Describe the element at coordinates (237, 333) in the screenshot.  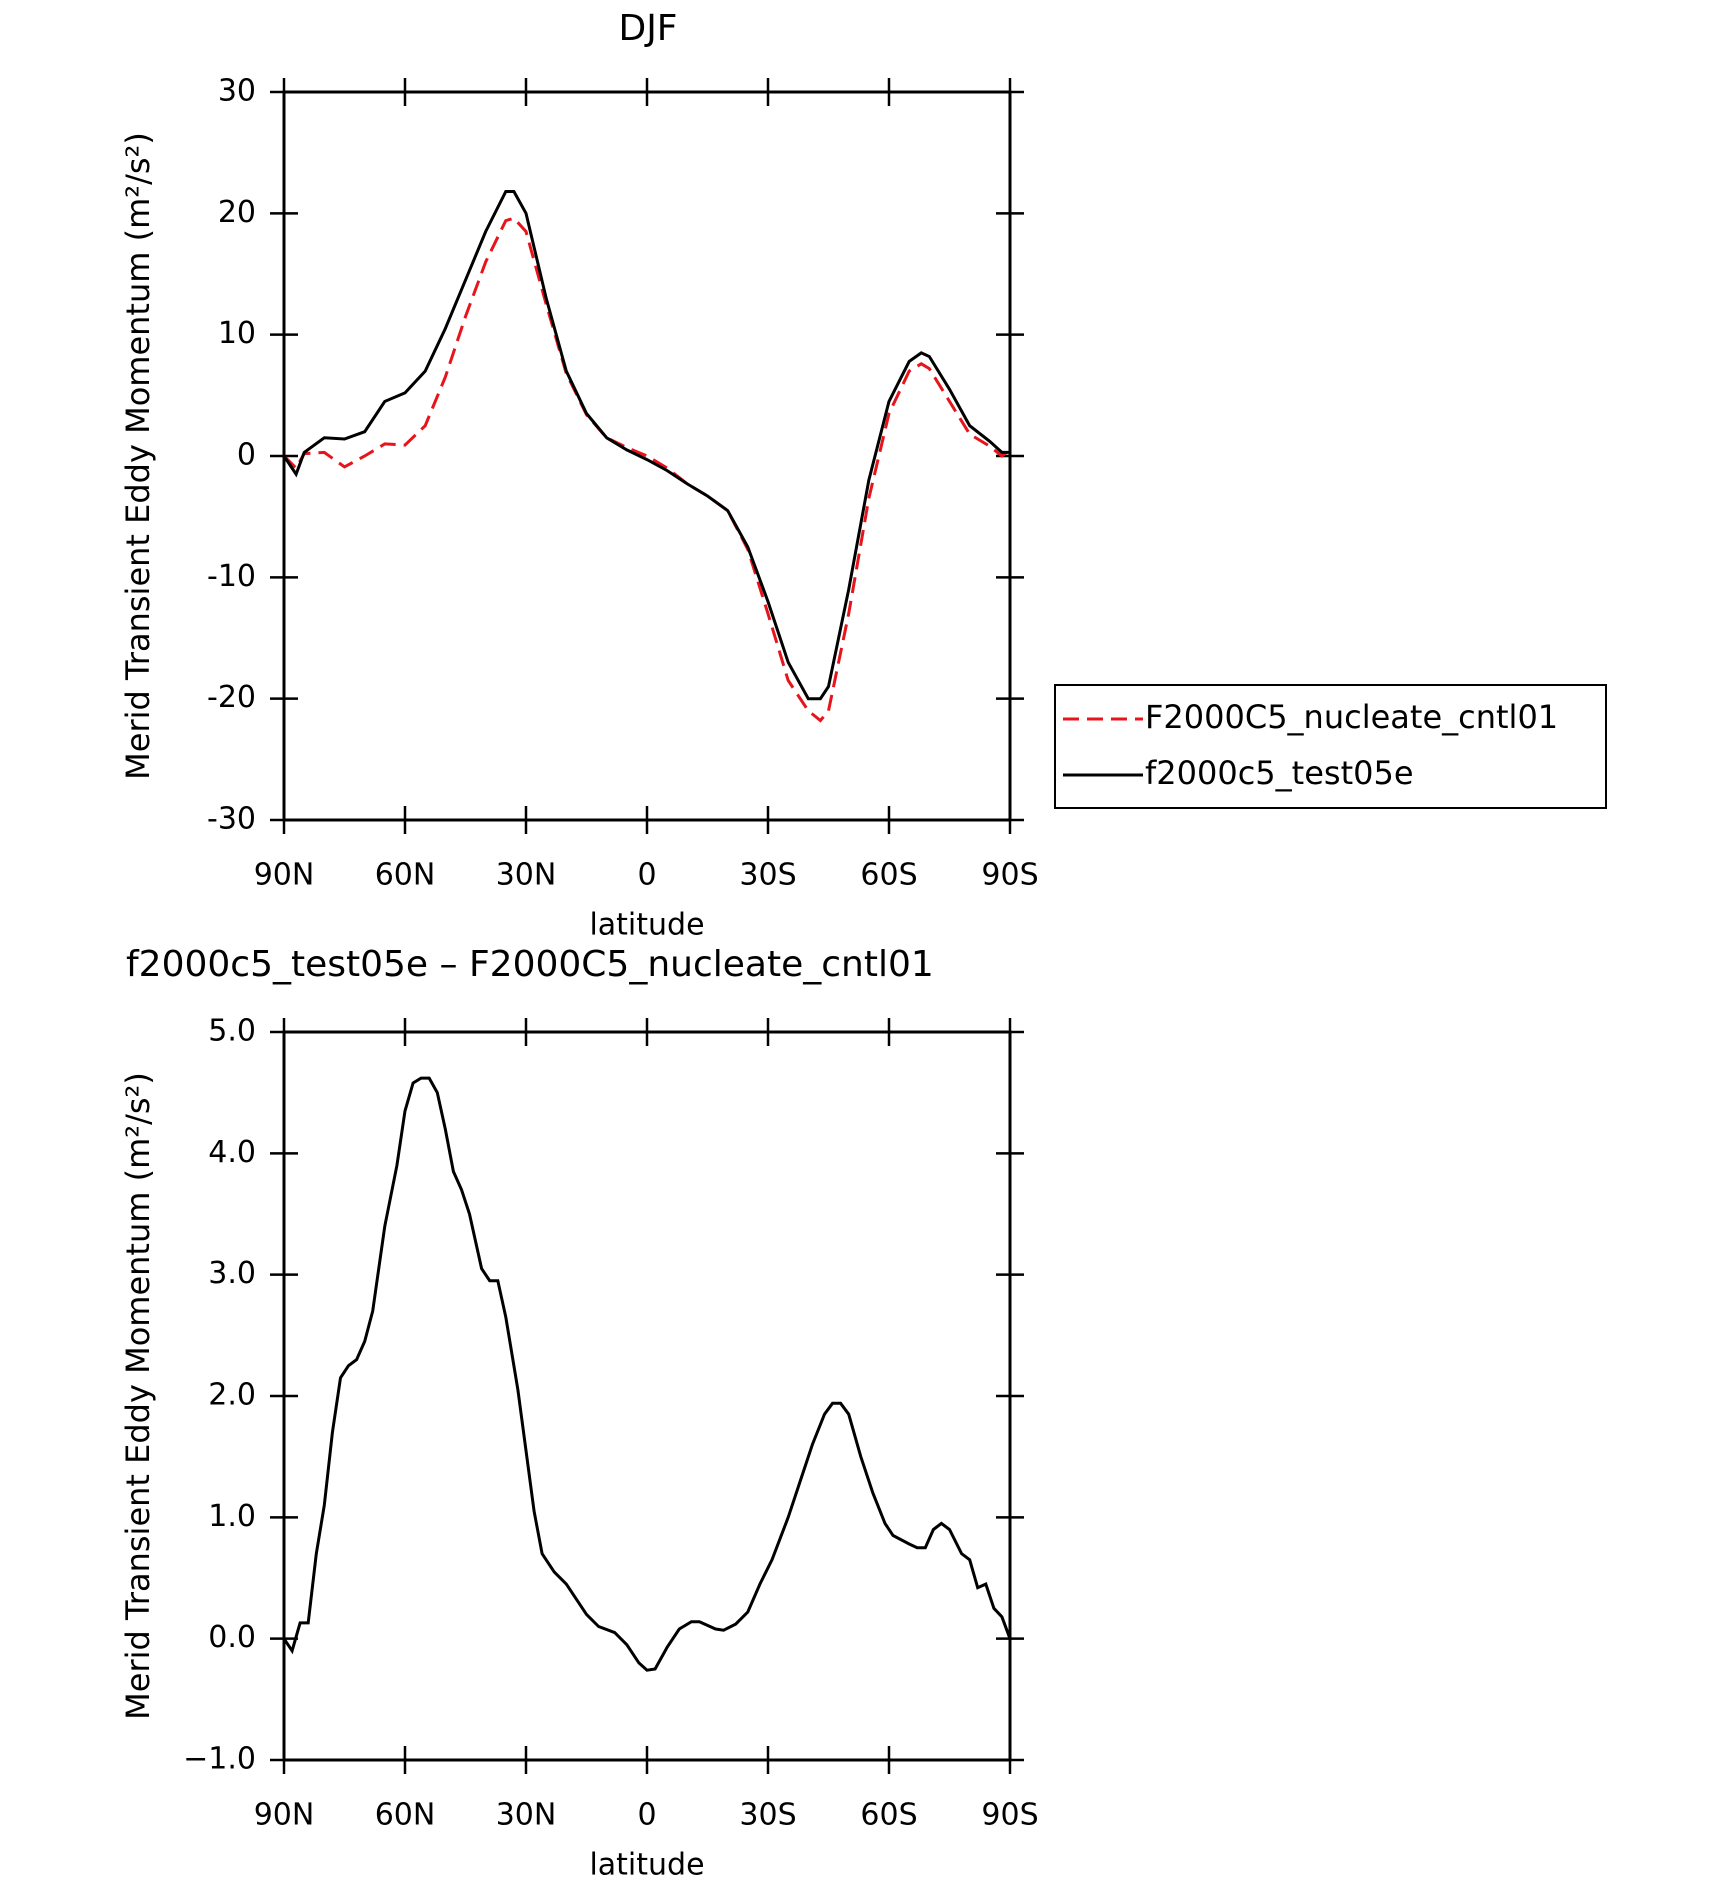
I see `y-tick-label: 10` at that location.